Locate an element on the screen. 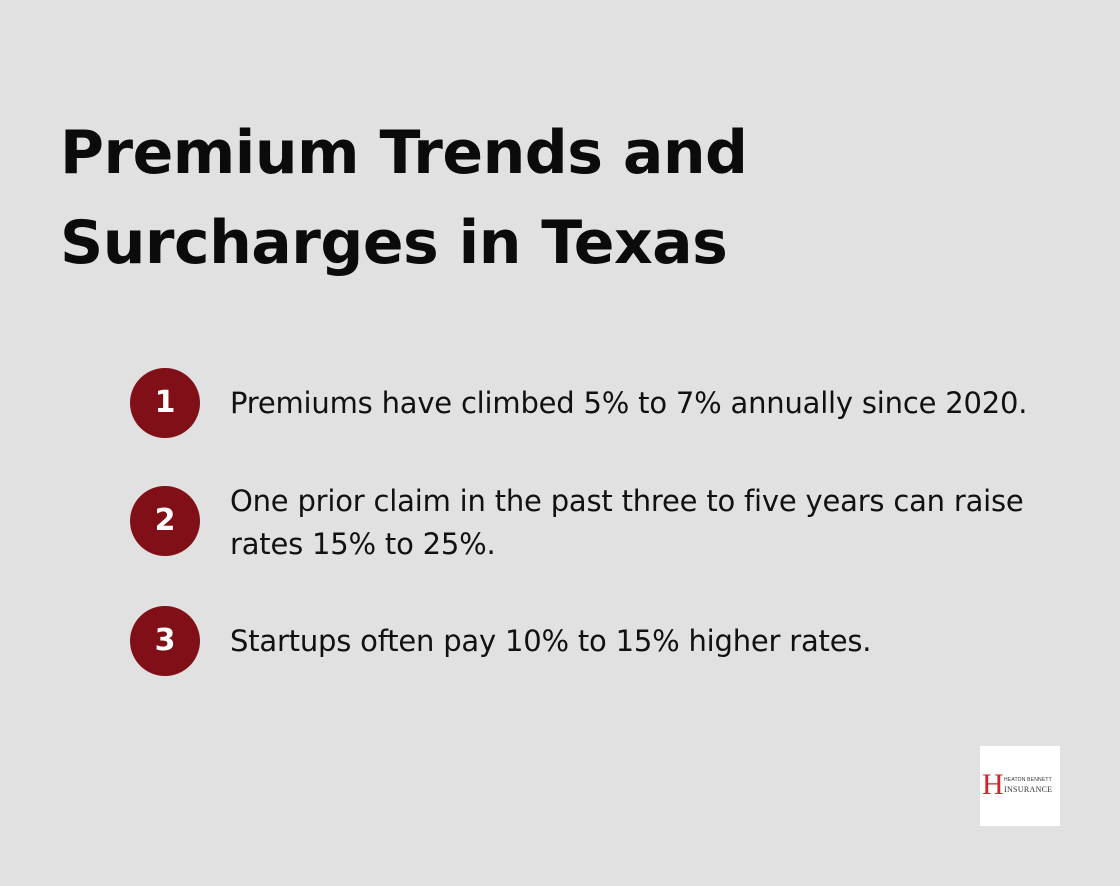  page-title-line-1: Premium Trends and is located at coordinates (404, 153).